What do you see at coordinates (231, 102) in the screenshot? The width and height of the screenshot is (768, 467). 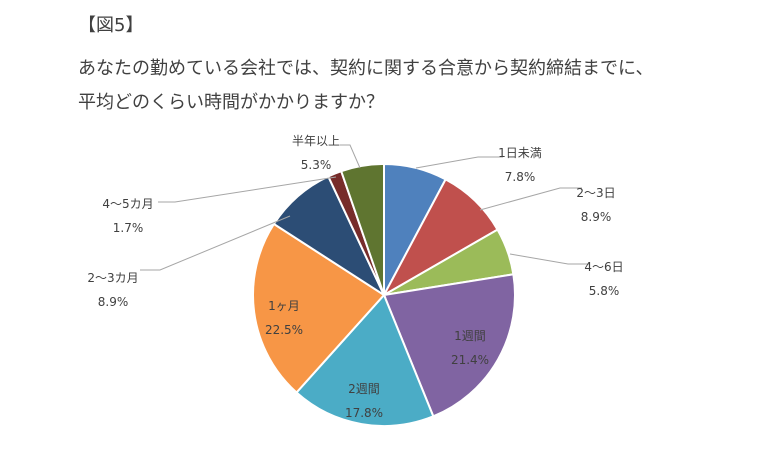 I see `chart-title-line-2: 平均どのくらい時間がかかりますか？` at bounding box center [231, 102].